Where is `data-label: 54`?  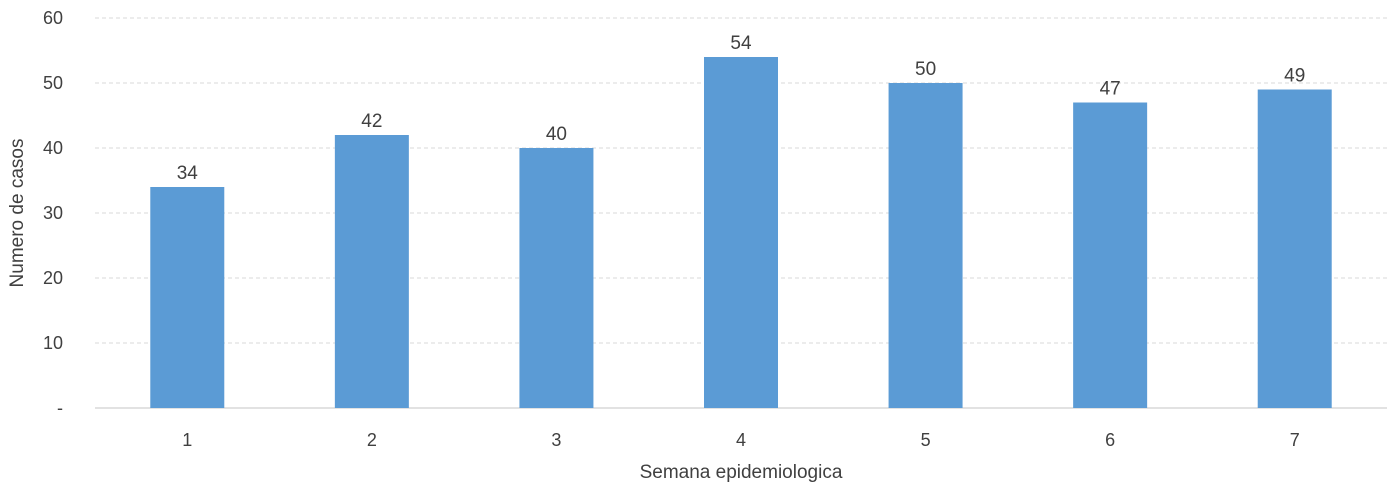
data-label: 54 is located at coordinates (741, 43).